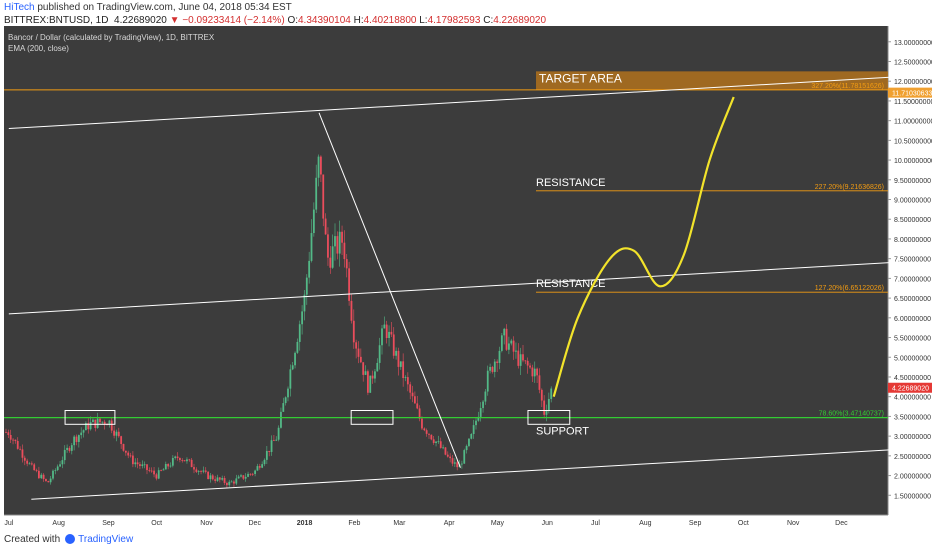 The height and width of the screenshot is (550, 932). I want to click on y-tick-label: 12.00000000, so click(913, 82).